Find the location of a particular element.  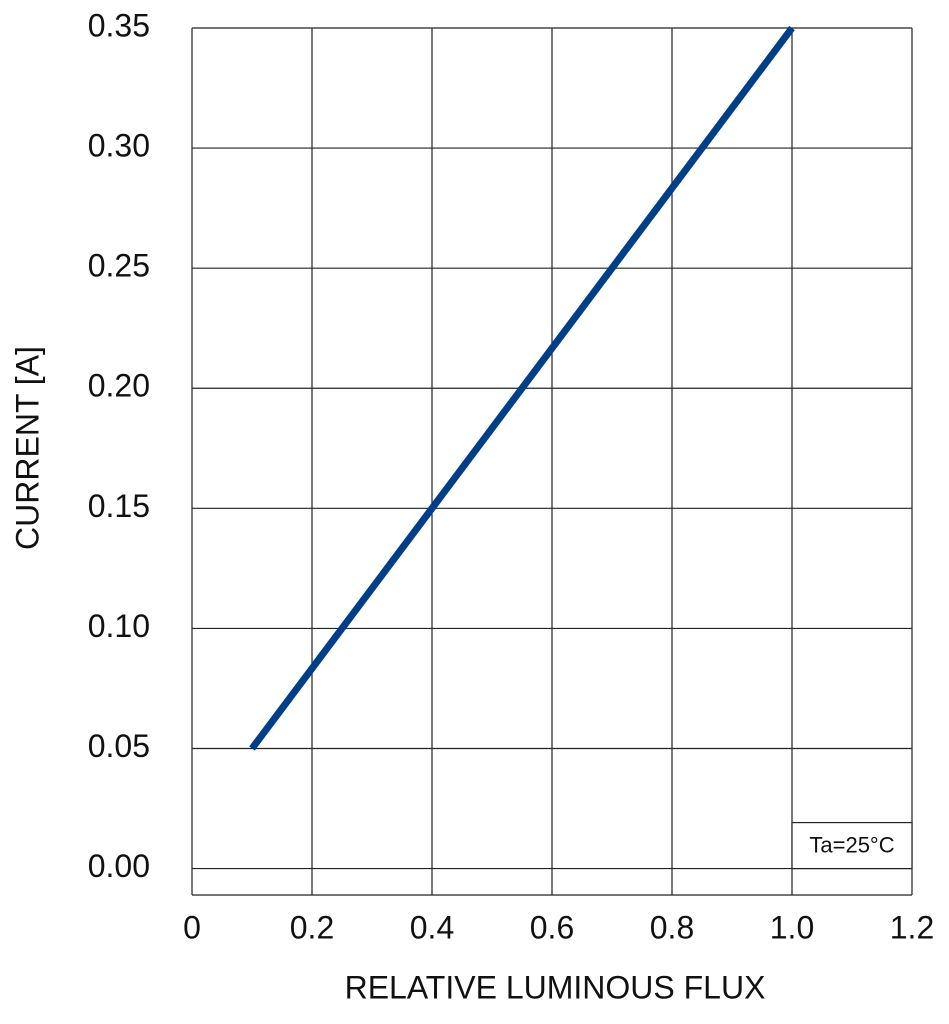

x-tick-label: 0.2 is located at coordinates (312, 927).